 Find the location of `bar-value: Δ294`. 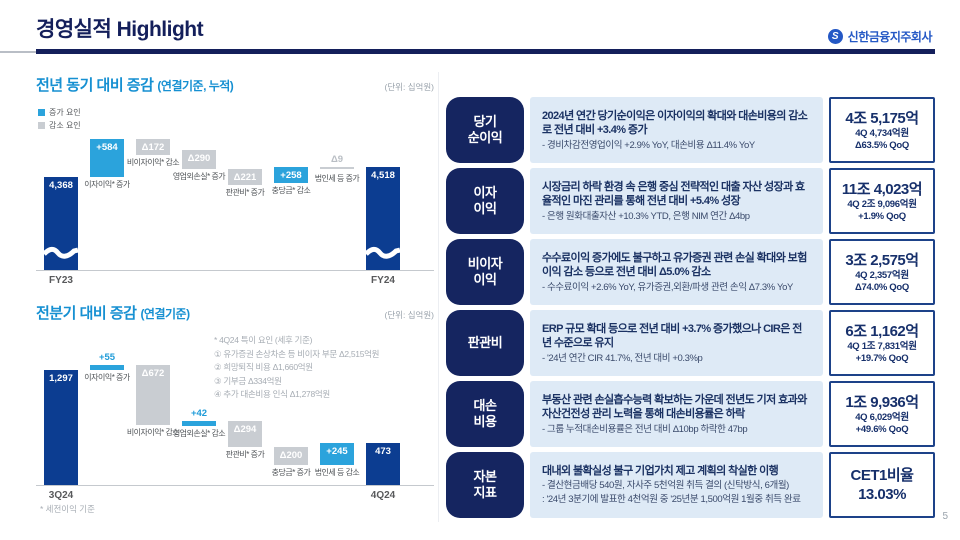

bar-value: Δ294 is located at coordinates (245, 429).